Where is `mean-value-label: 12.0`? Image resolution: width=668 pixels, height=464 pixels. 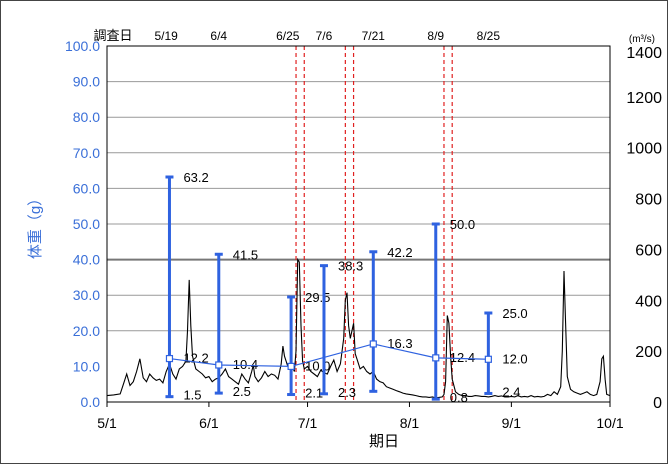
mean-value-label: 12.0 is located at coordinates (514, 358).